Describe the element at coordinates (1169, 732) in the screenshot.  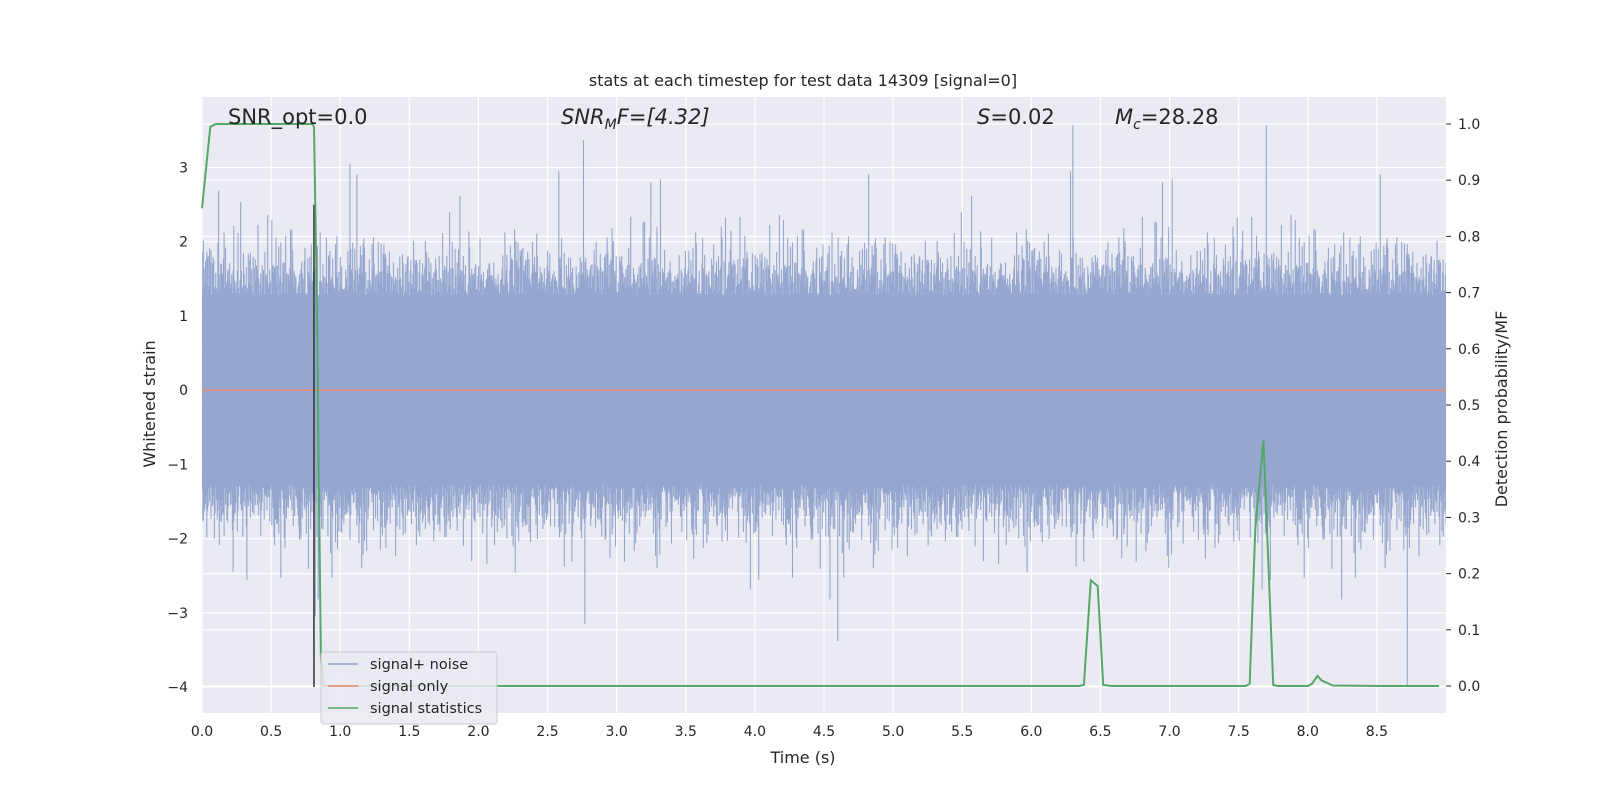
I see `x-tick-label: 7.0` at that location.